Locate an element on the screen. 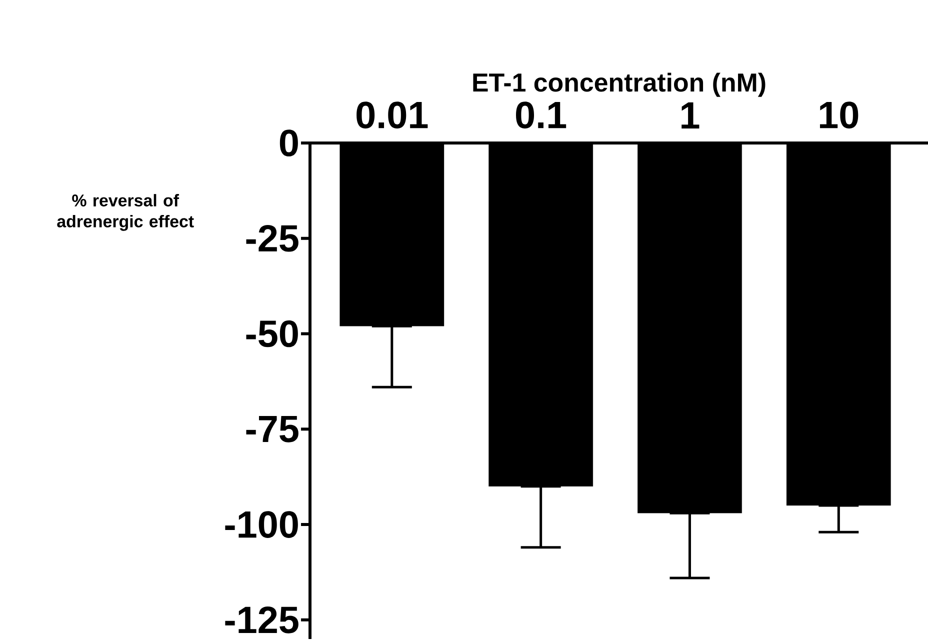 The image size is (928, 642). y-tick-label: 0 is located at coordinates (289, 143).